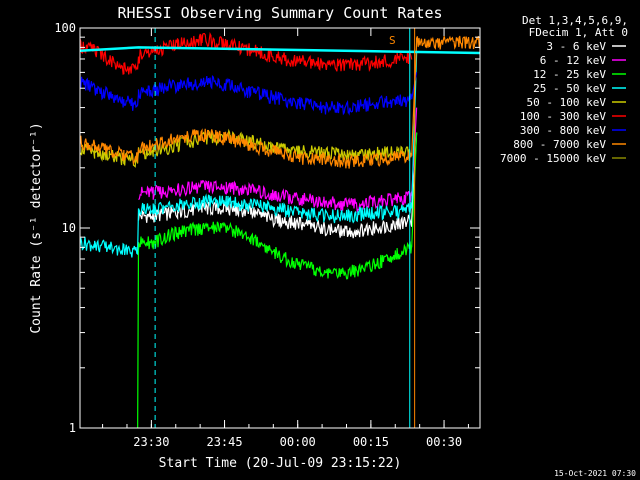  What do you see at coordinates (224, 442) in the screenshot?
I see `x-tick-label-1: 23:45` at bounding box center [224, 442].